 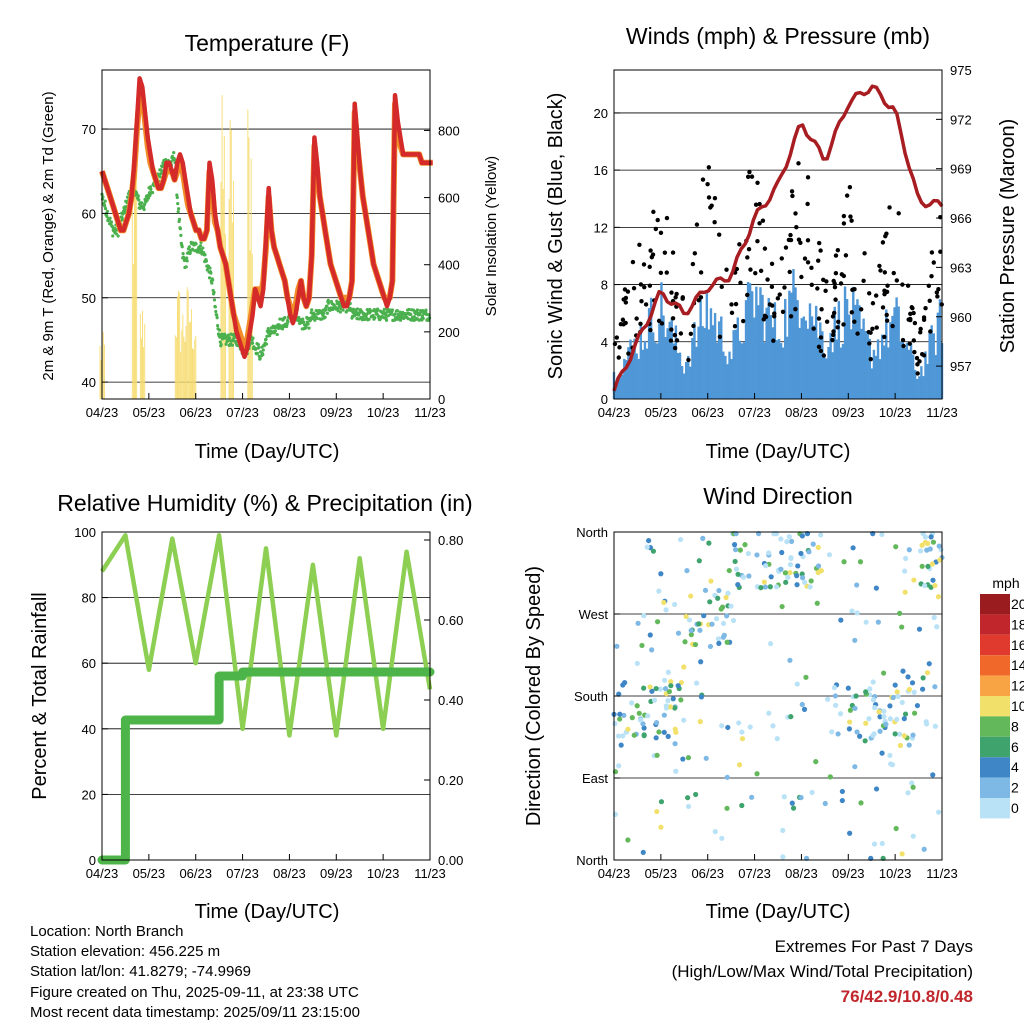 What do you see at coordinates (594, 614) in the screenshot?
I see `y-tick-label: West` at bounding box center [594, 614].